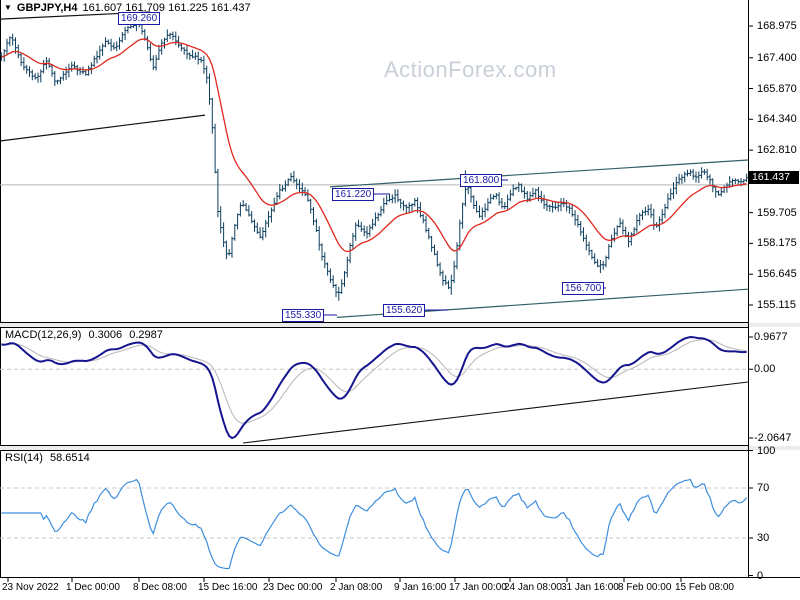 Image resolution: width=800 pixels, height=600 pixels. What do you see at coordinates (404, 310) in the screenshot?
I see `price-label-box: 155.620` at bounding box center [404, 310].